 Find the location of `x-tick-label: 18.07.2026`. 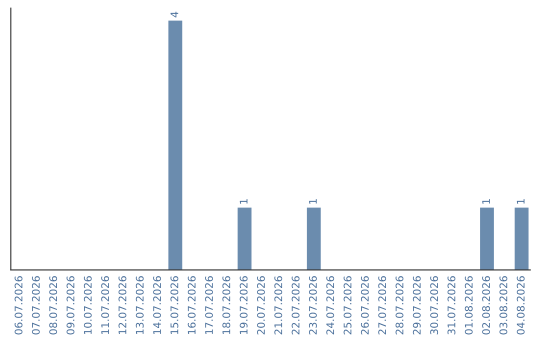

x-tick-label: 18.07.2026 is located at coordinates (226, 305).